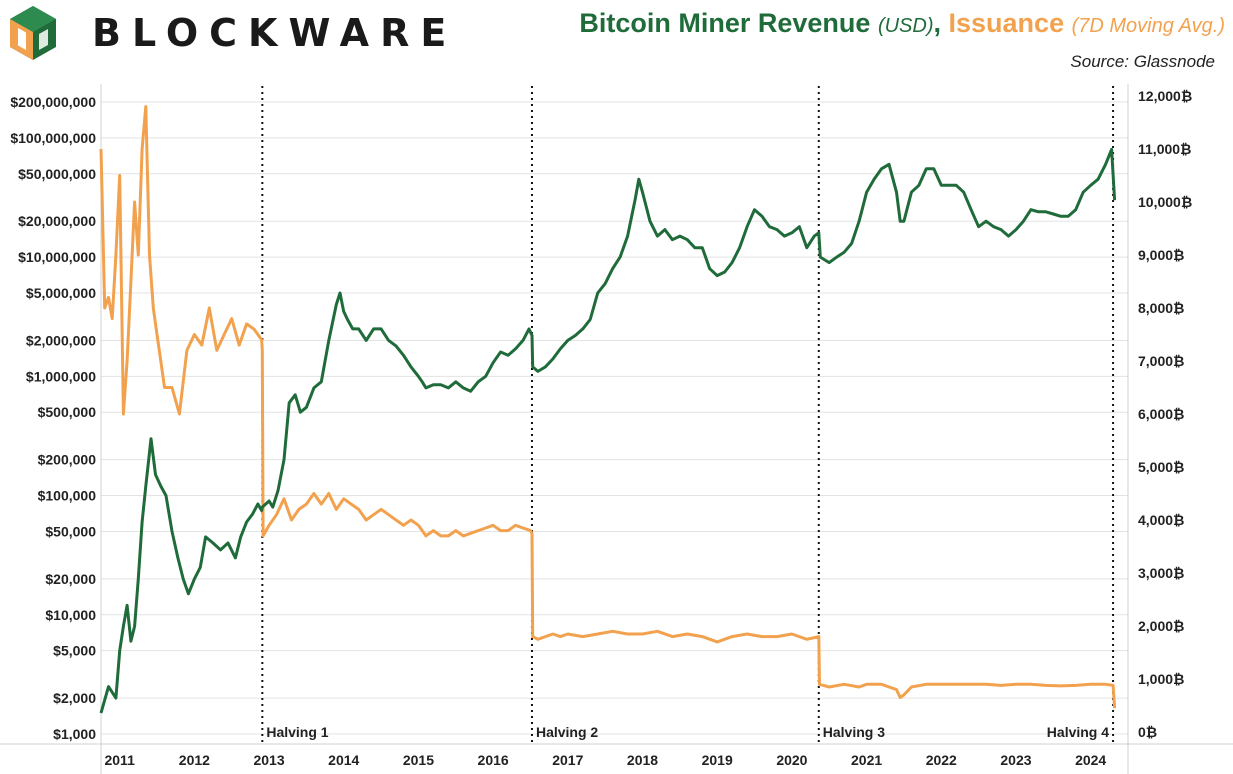 Image resolution: width=1233 pixels, height=774 pixels. What do you see at coordinates (70, 531) in the screenshot?
I see `left-tick-label: $50,000` at bounding box center [70, 531].